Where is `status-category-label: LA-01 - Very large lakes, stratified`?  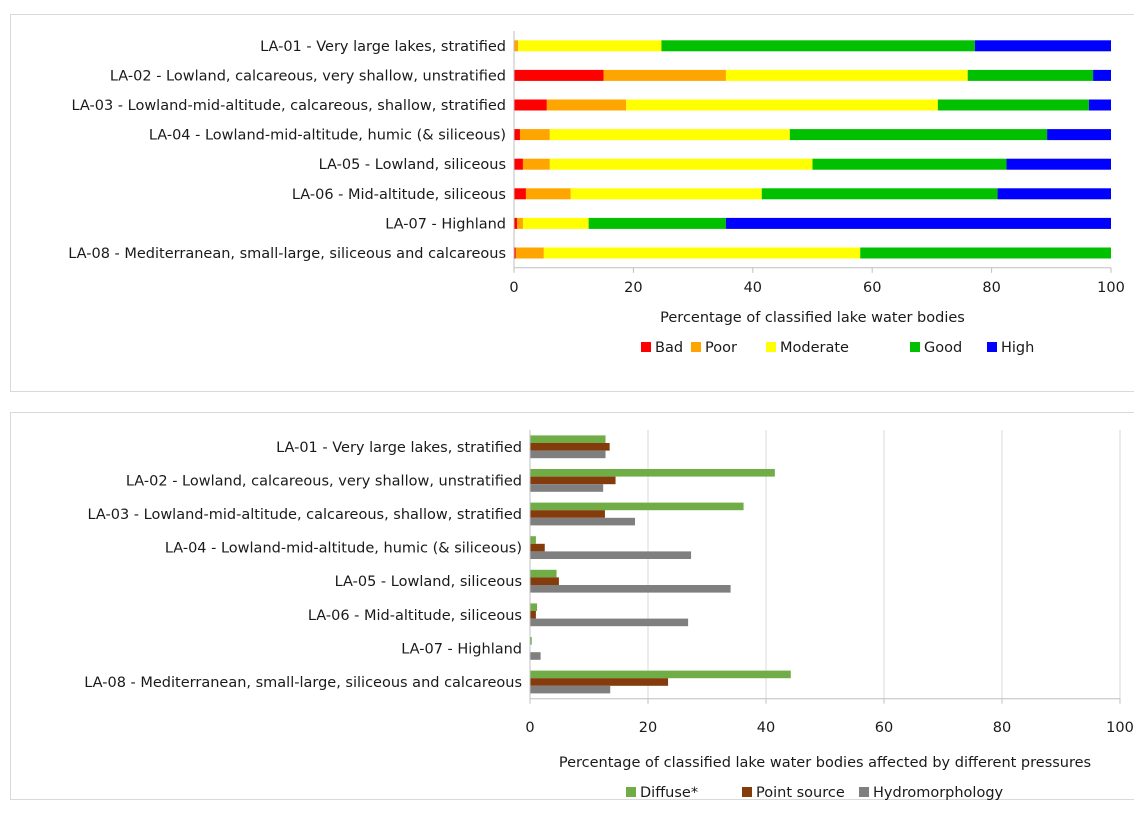
status-category-label: LA-01 - Very large lakes, stratified is located at coordinates (383, 47).